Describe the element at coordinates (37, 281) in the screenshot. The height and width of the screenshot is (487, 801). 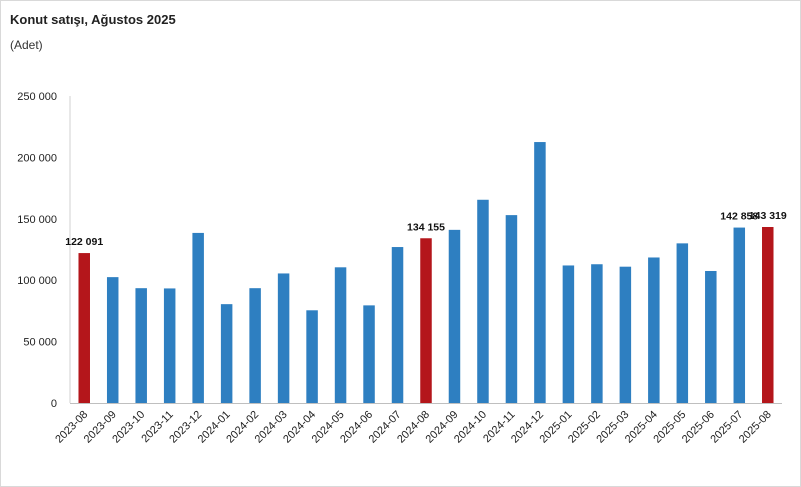
I see `y-tick-label: 100 000` at that location.